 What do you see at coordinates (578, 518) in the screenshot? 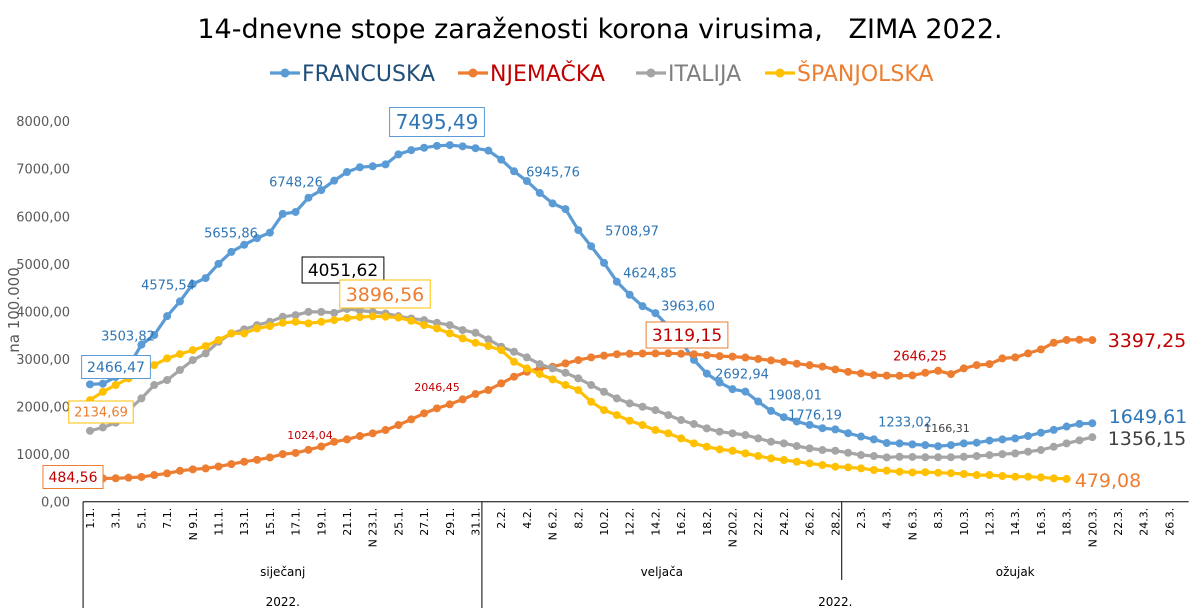
I see `x-tick-label: 8.2.` at bounding box center [578, 518].